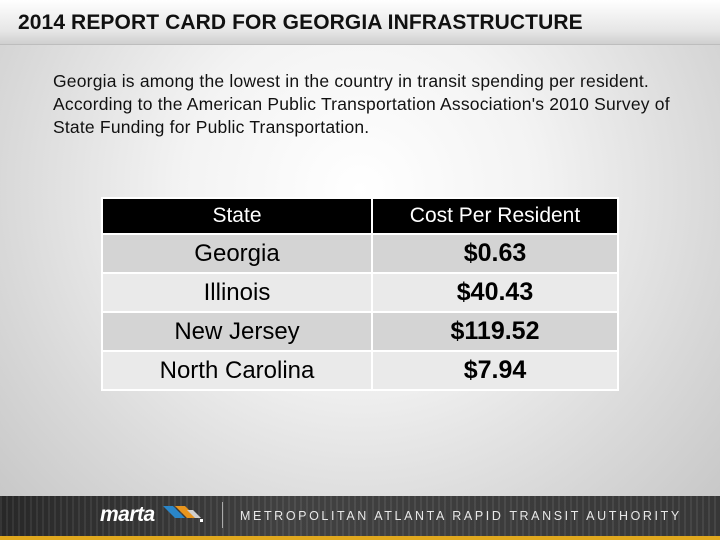  What do you see at coordinates (495, 292) in the screenshot?
I see `cost-cell: $40.43` at bounding box center [495, 292].